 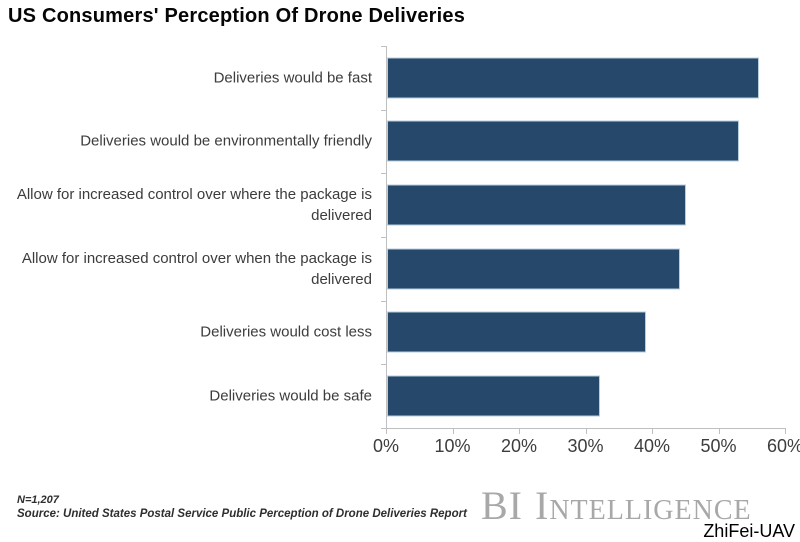 I want to click on bar-chart-row: Deliveries would be safe, so click(x=400, y=396).